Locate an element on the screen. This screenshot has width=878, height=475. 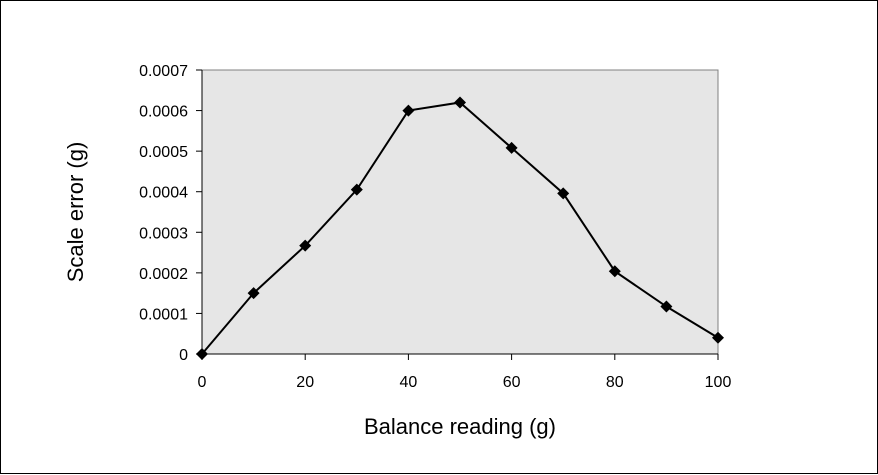
x-tick-label: 20 is located at coordinates (305, 382).